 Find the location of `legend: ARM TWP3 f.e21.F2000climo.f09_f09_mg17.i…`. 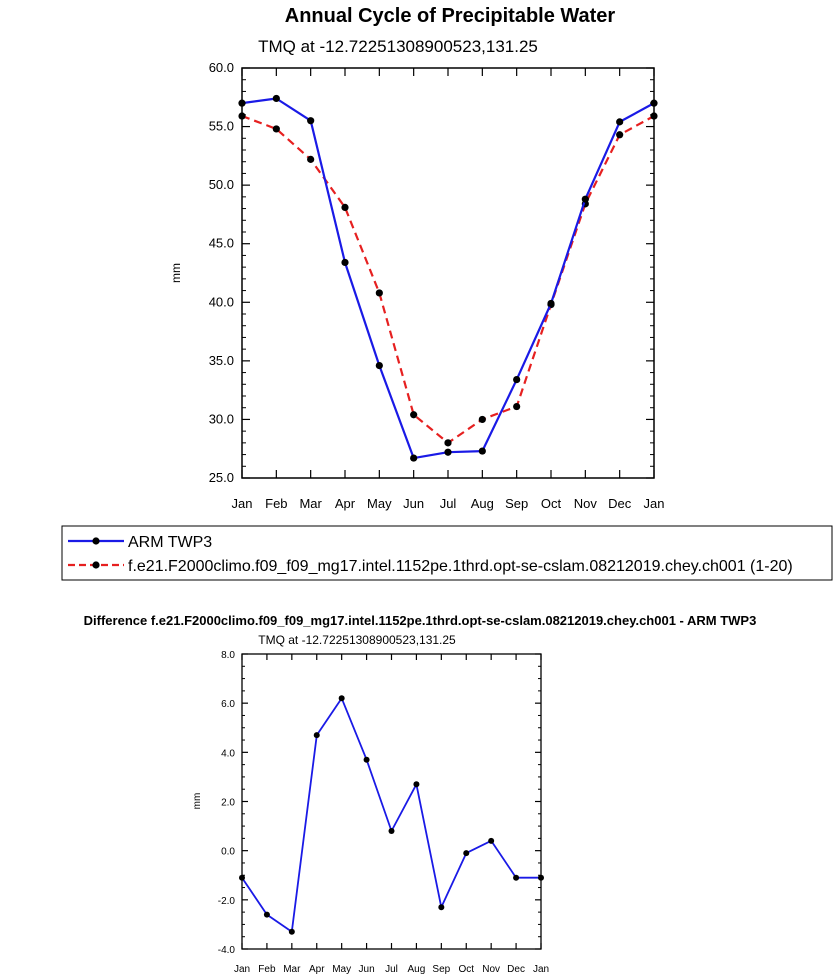

legend: ARM TWP3 f.e21.F2000climo.f09_f09_mg17.i… is located at coordinates (447, 553).